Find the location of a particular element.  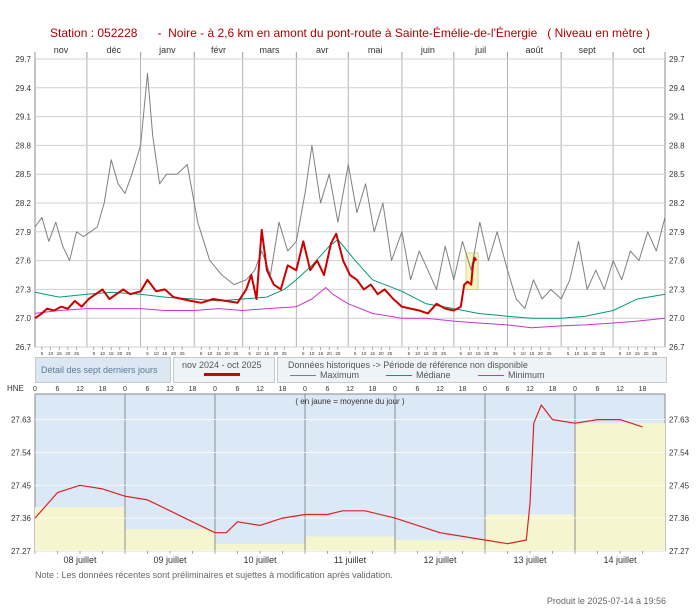

month-label: juin is located at coordinates (427, 50).